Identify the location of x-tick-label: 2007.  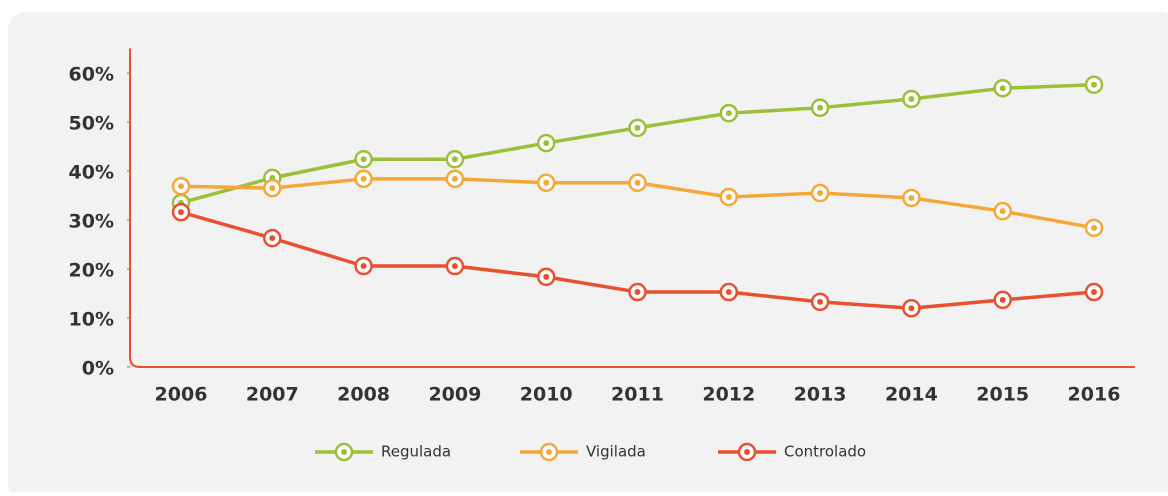
(272, 395).